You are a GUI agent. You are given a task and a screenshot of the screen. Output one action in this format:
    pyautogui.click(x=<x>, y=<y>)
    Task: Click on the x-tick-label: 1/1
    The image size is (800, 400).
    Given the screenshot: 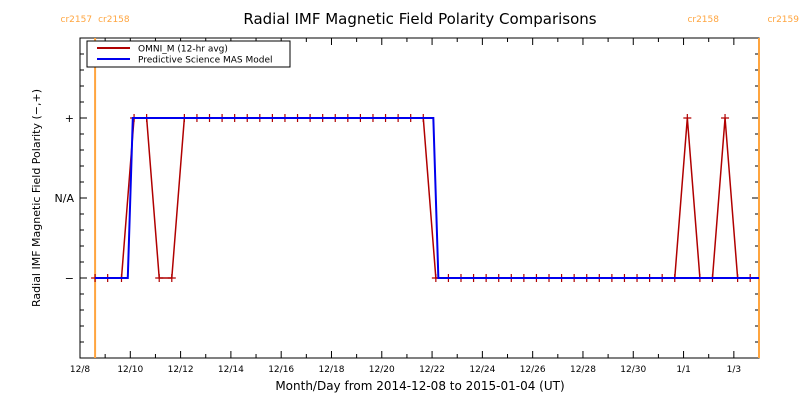 What is the action you would take?
    pyautogui.click(x=683, y=370)
    